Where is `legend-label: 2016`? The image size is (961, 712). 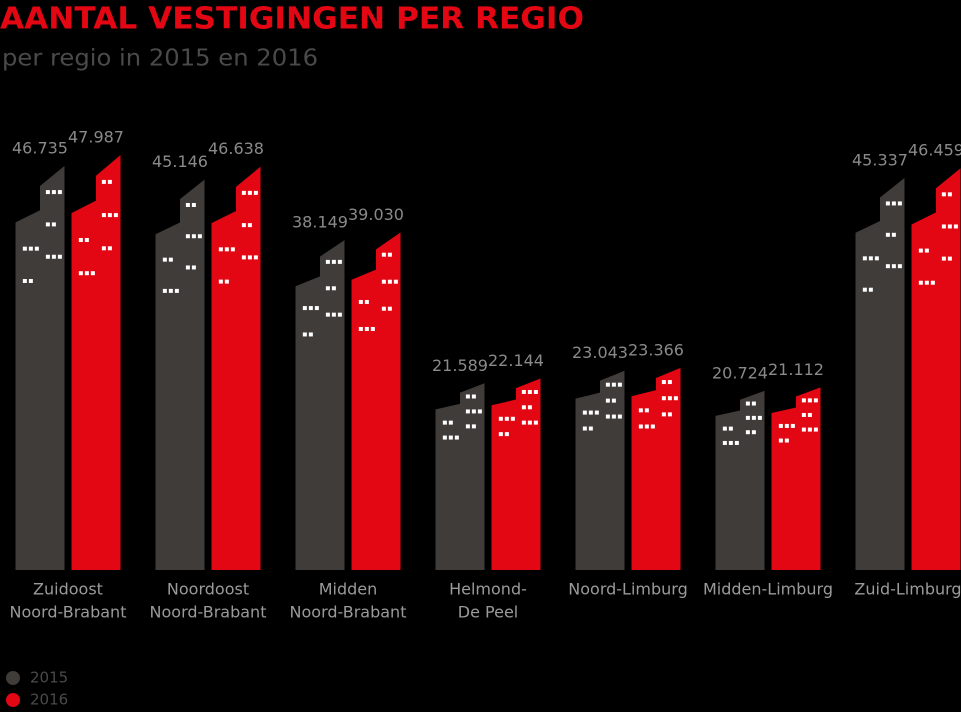 legend-label: 2016 is located at coordinates (49, 700).